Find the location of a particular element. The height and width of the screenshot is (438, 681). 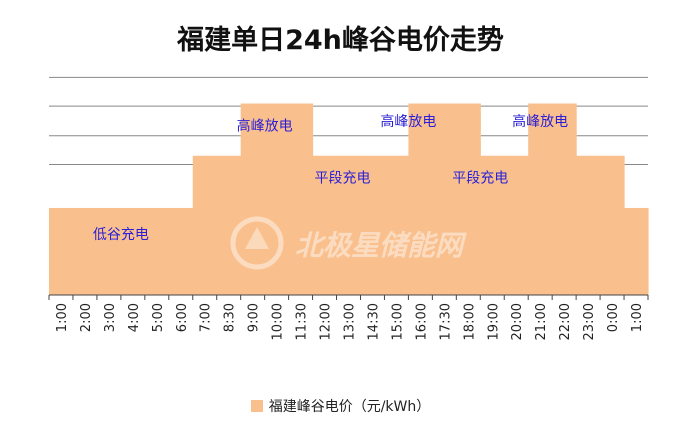

x-tick-label: 5:00 is located at coordinates (158, 317).